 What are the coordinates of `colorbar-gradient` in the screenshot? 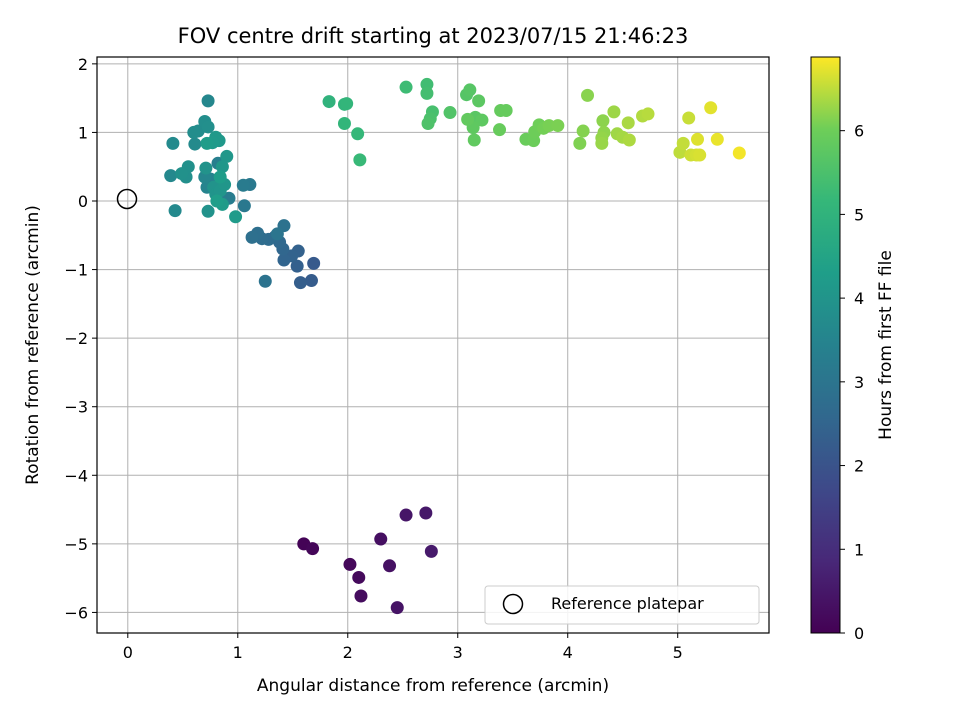 It's located at (825, 345).